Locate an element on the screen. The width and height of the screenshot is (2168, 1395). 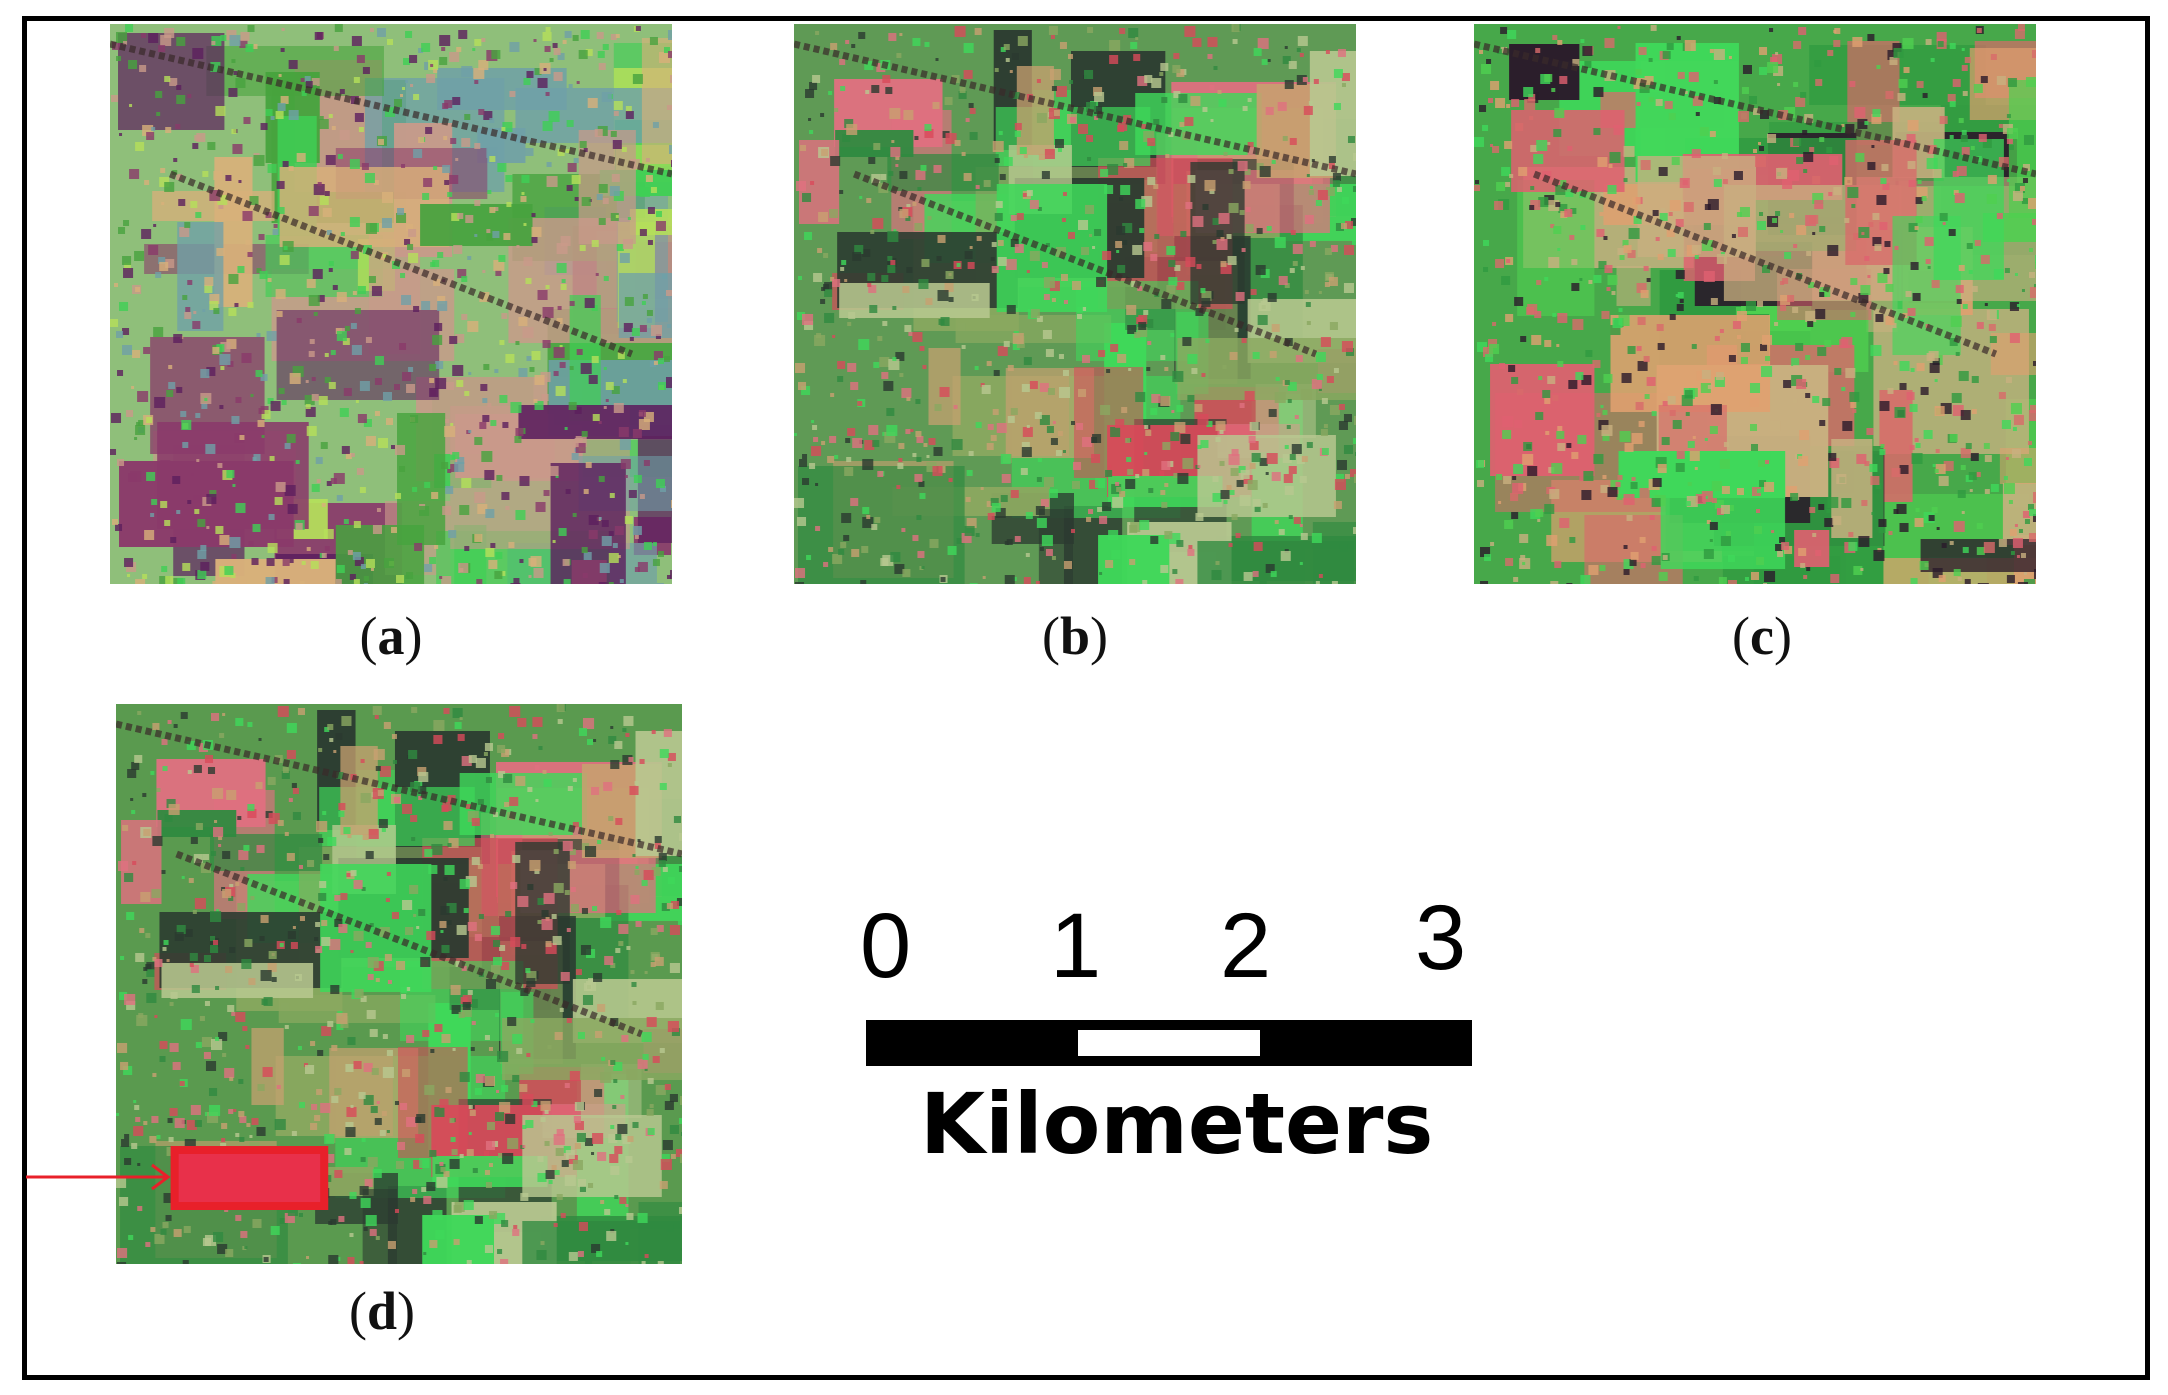
panel-label-a: (a) is located at coordinates (391, 636).